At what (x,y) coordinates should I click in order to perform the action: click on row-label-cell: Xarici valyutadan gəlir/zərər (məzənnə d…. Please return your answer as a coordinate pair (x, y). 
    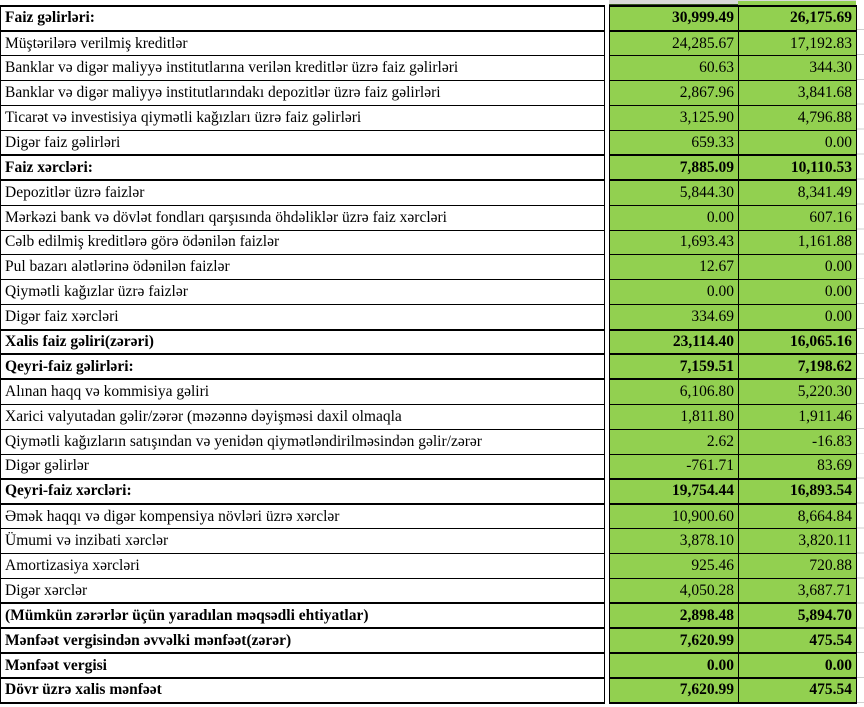
    Looking at the image, I should click on (302, 416).